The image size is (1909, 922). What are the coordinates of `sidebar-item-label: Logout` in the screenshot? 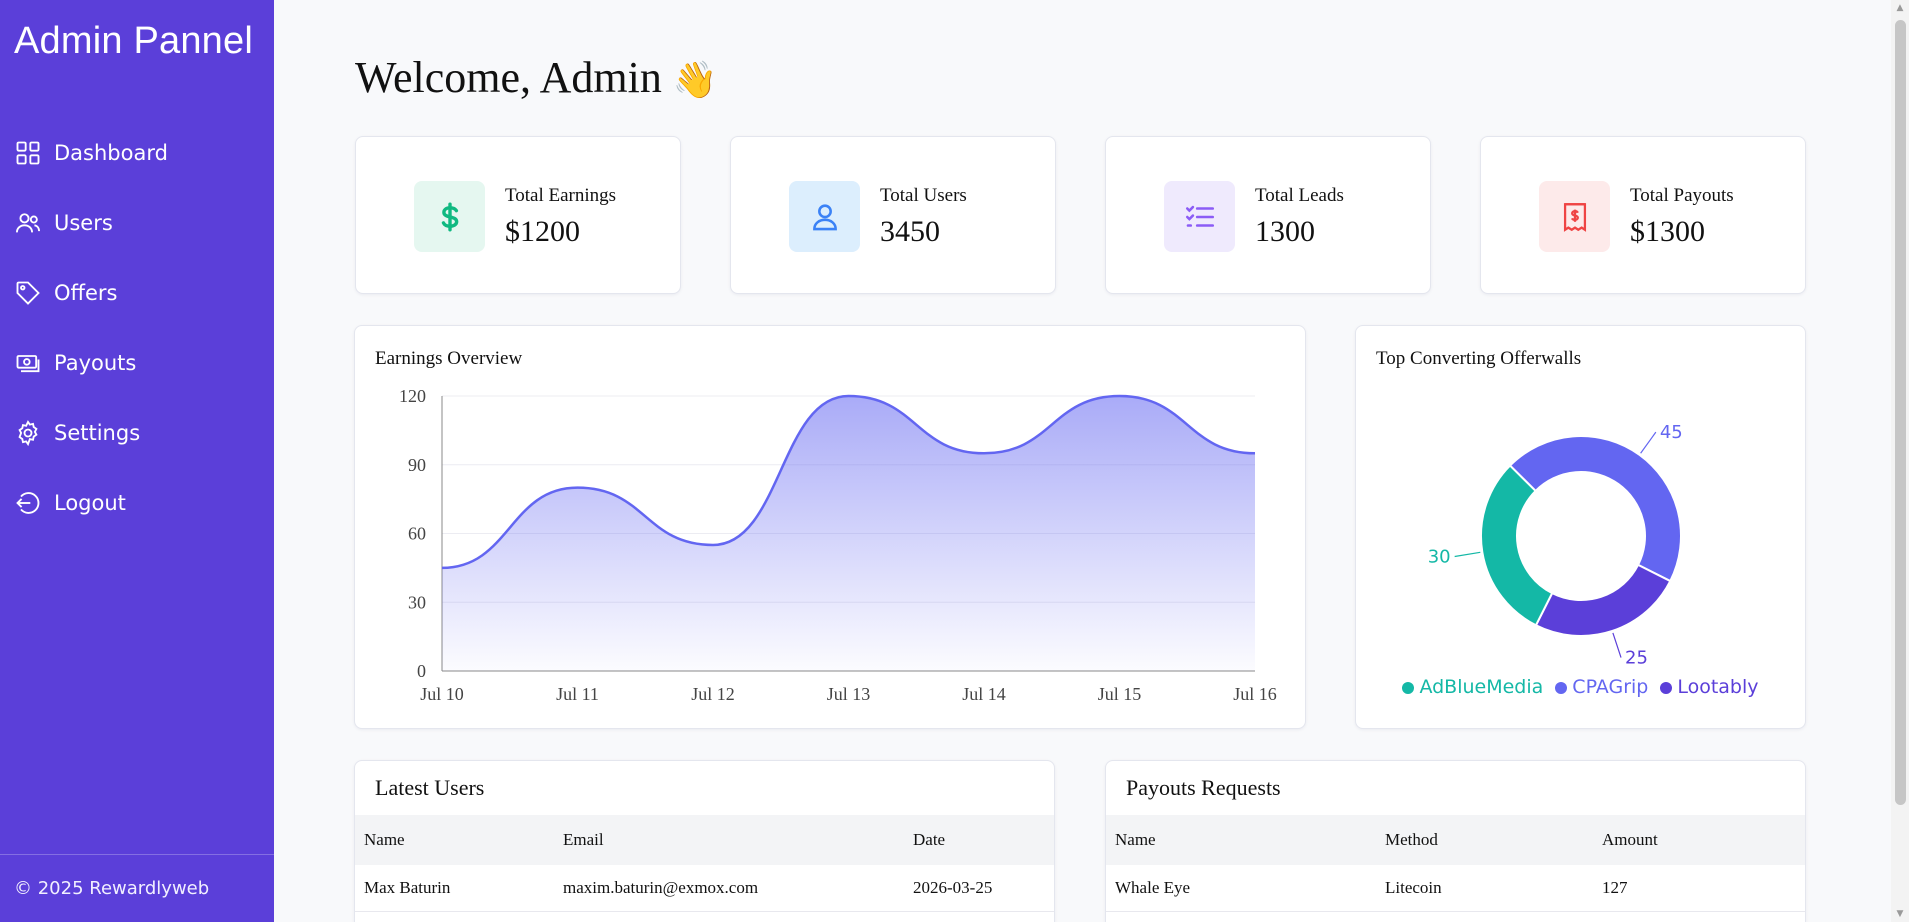 It's located at (90, 503).